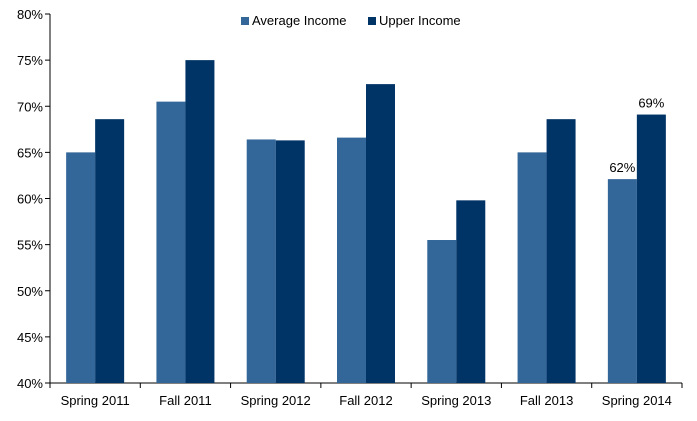 Image resolution: width=697 pixels, height=421 pixels. What do you see at coordinates (30, 152) in the screenshot?
I see `y-tick-label: 65%` at bounding box center [30, 152].